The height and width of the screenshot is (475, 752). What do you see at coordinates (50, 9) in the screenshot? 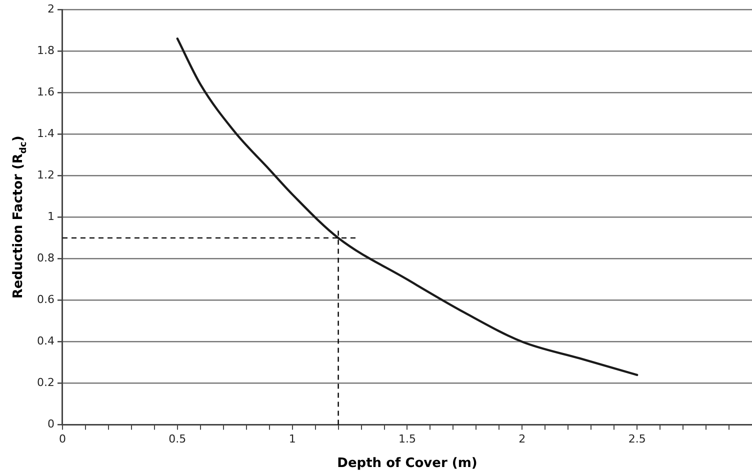
I see `y-tick-label: 2` at bounding box center [50, 9].